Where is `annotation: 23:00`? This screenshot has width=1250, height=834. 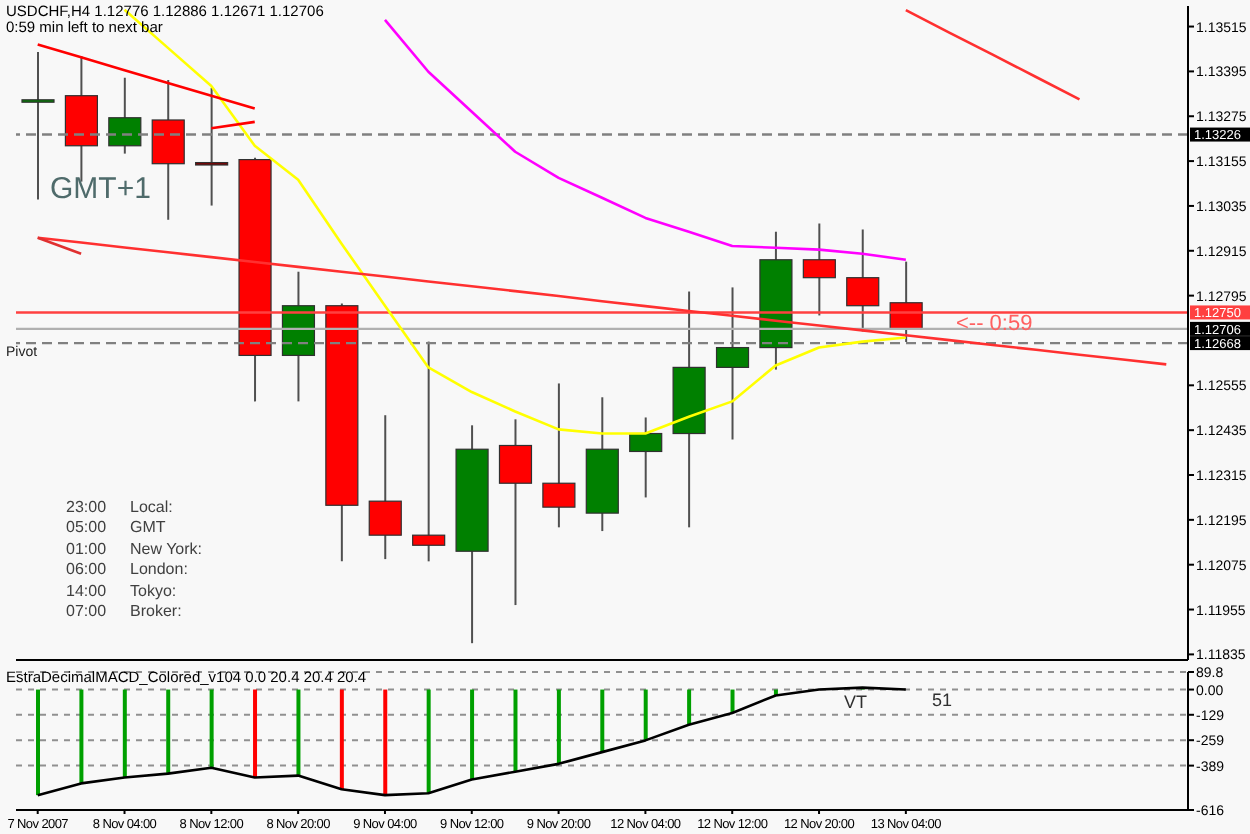 annotation: 23:00 is located at coordinates (86, 507).